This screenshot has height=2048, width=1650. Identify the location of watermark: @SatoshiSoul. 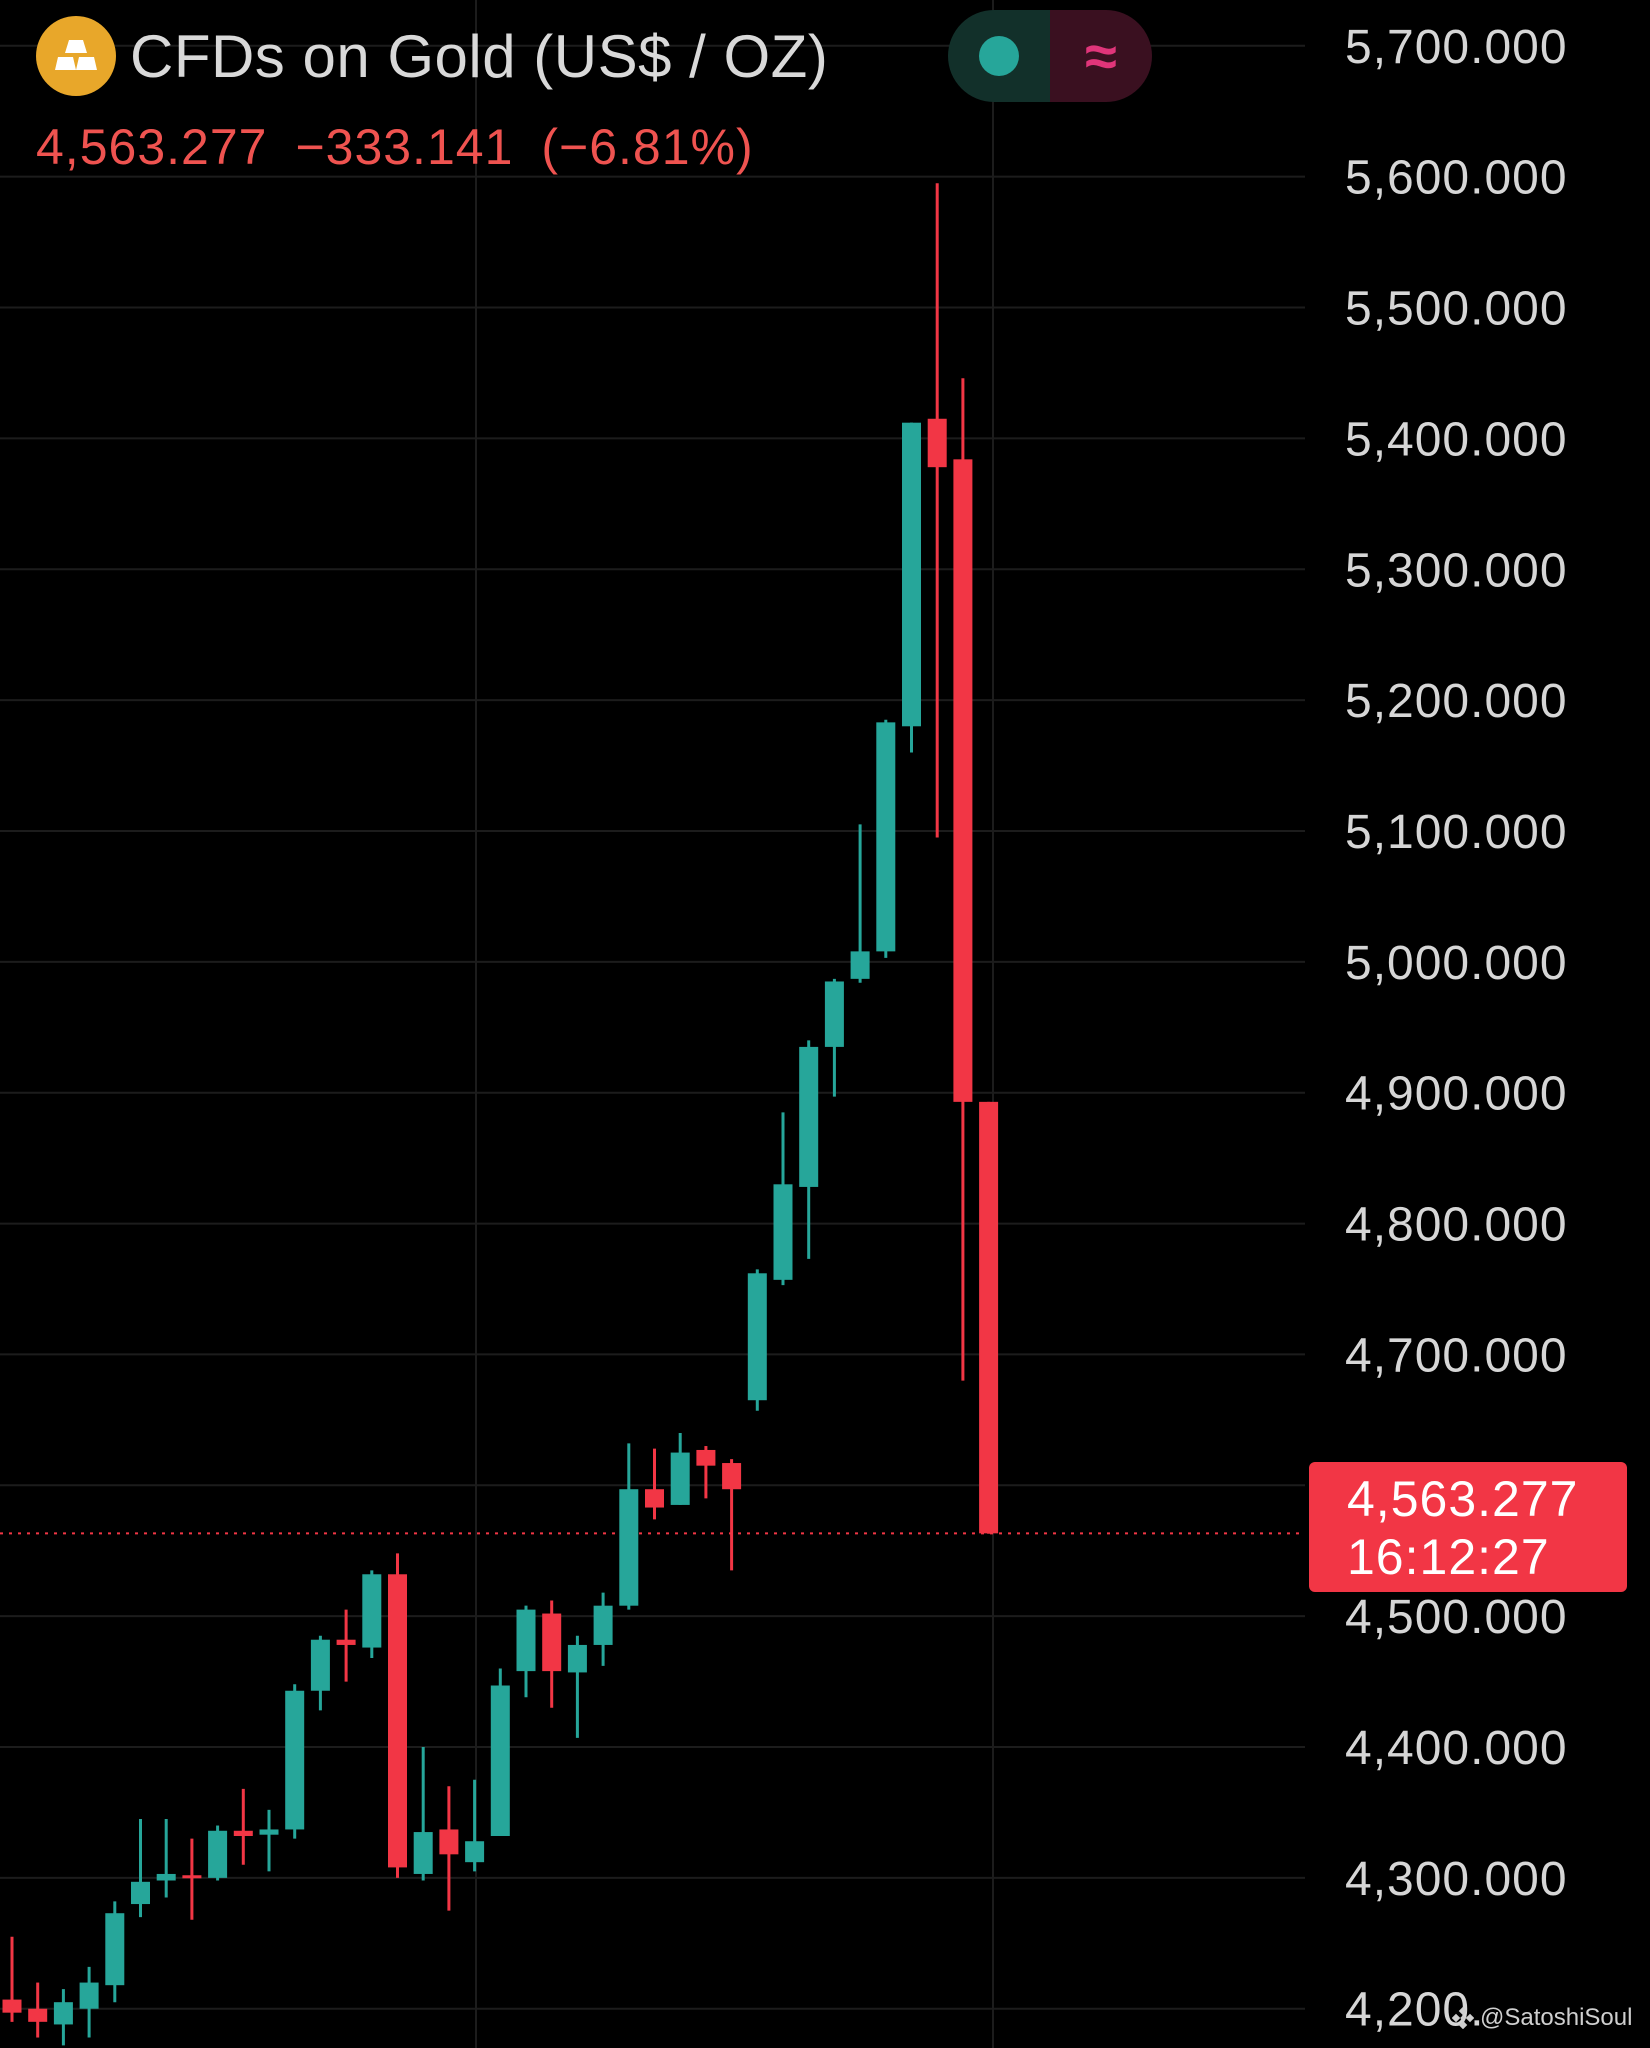
(1542, 2018).